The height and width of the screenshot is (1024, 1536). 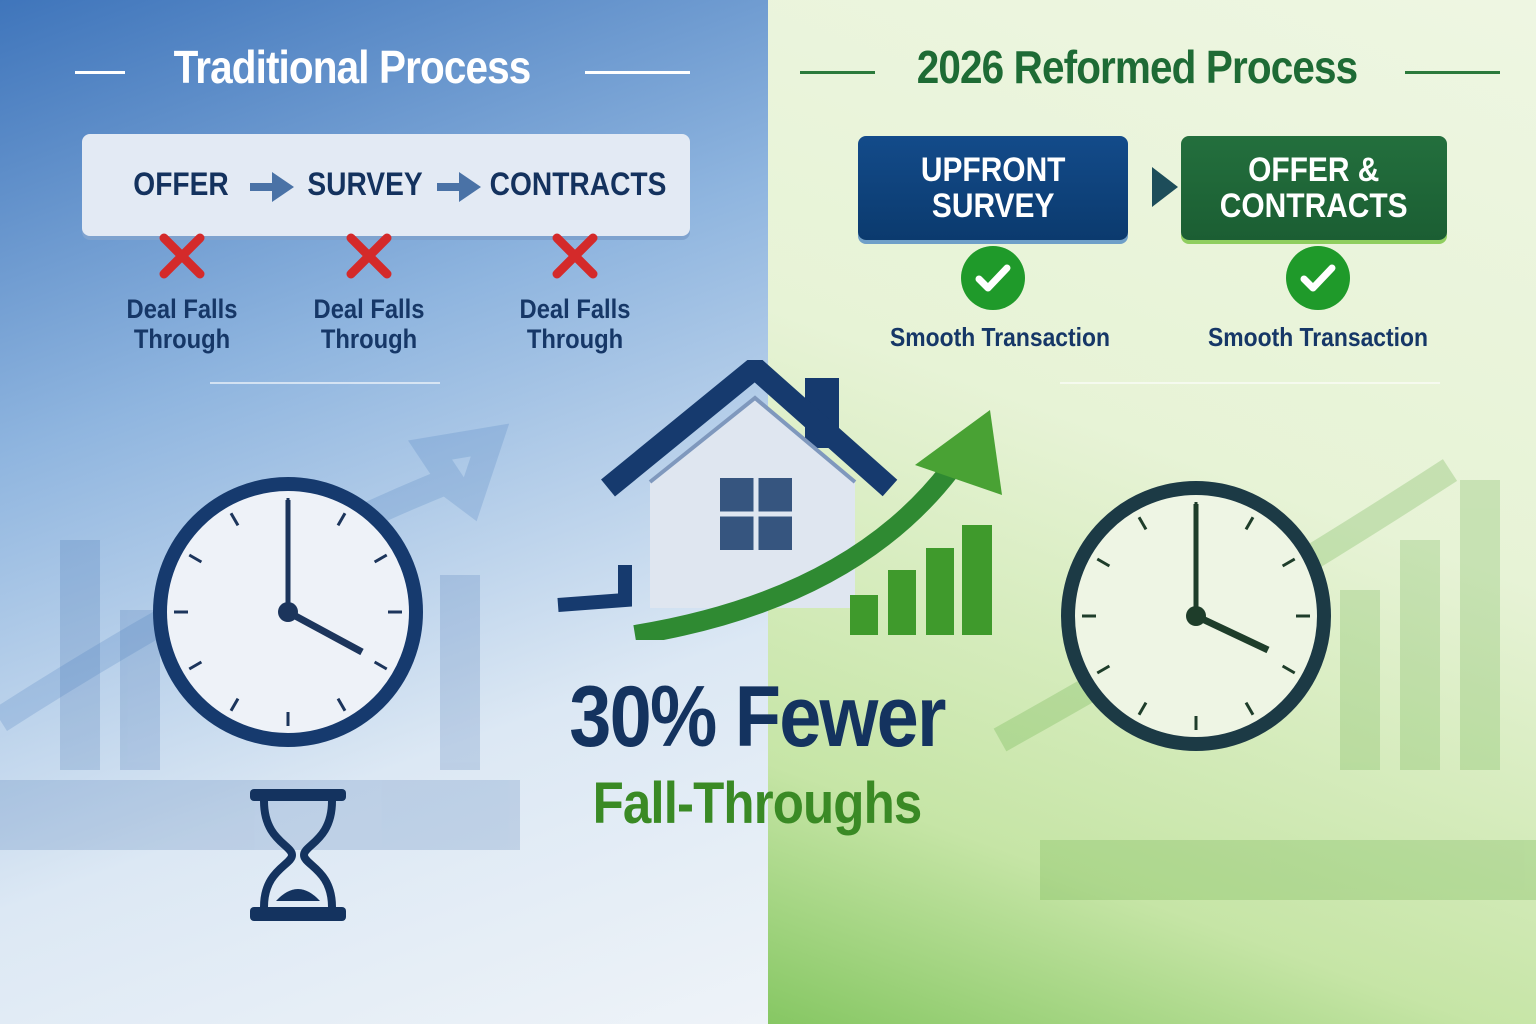 What do you see at coordinates (365, 184) in the screenshot?
I see `step-survey: SURVEY` at bounding box center [365, 184].